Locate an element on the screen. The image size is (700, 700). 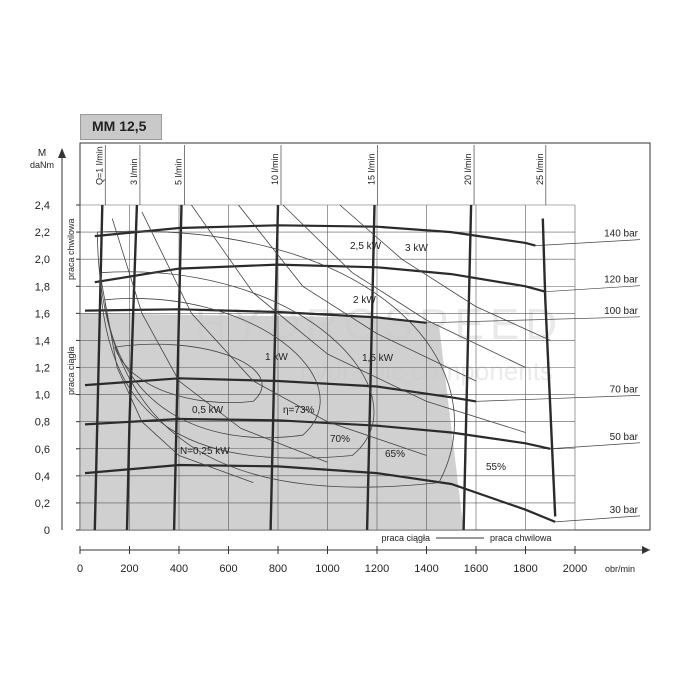
y-tick-label: 2,2 is located at coordinates (42, 233).